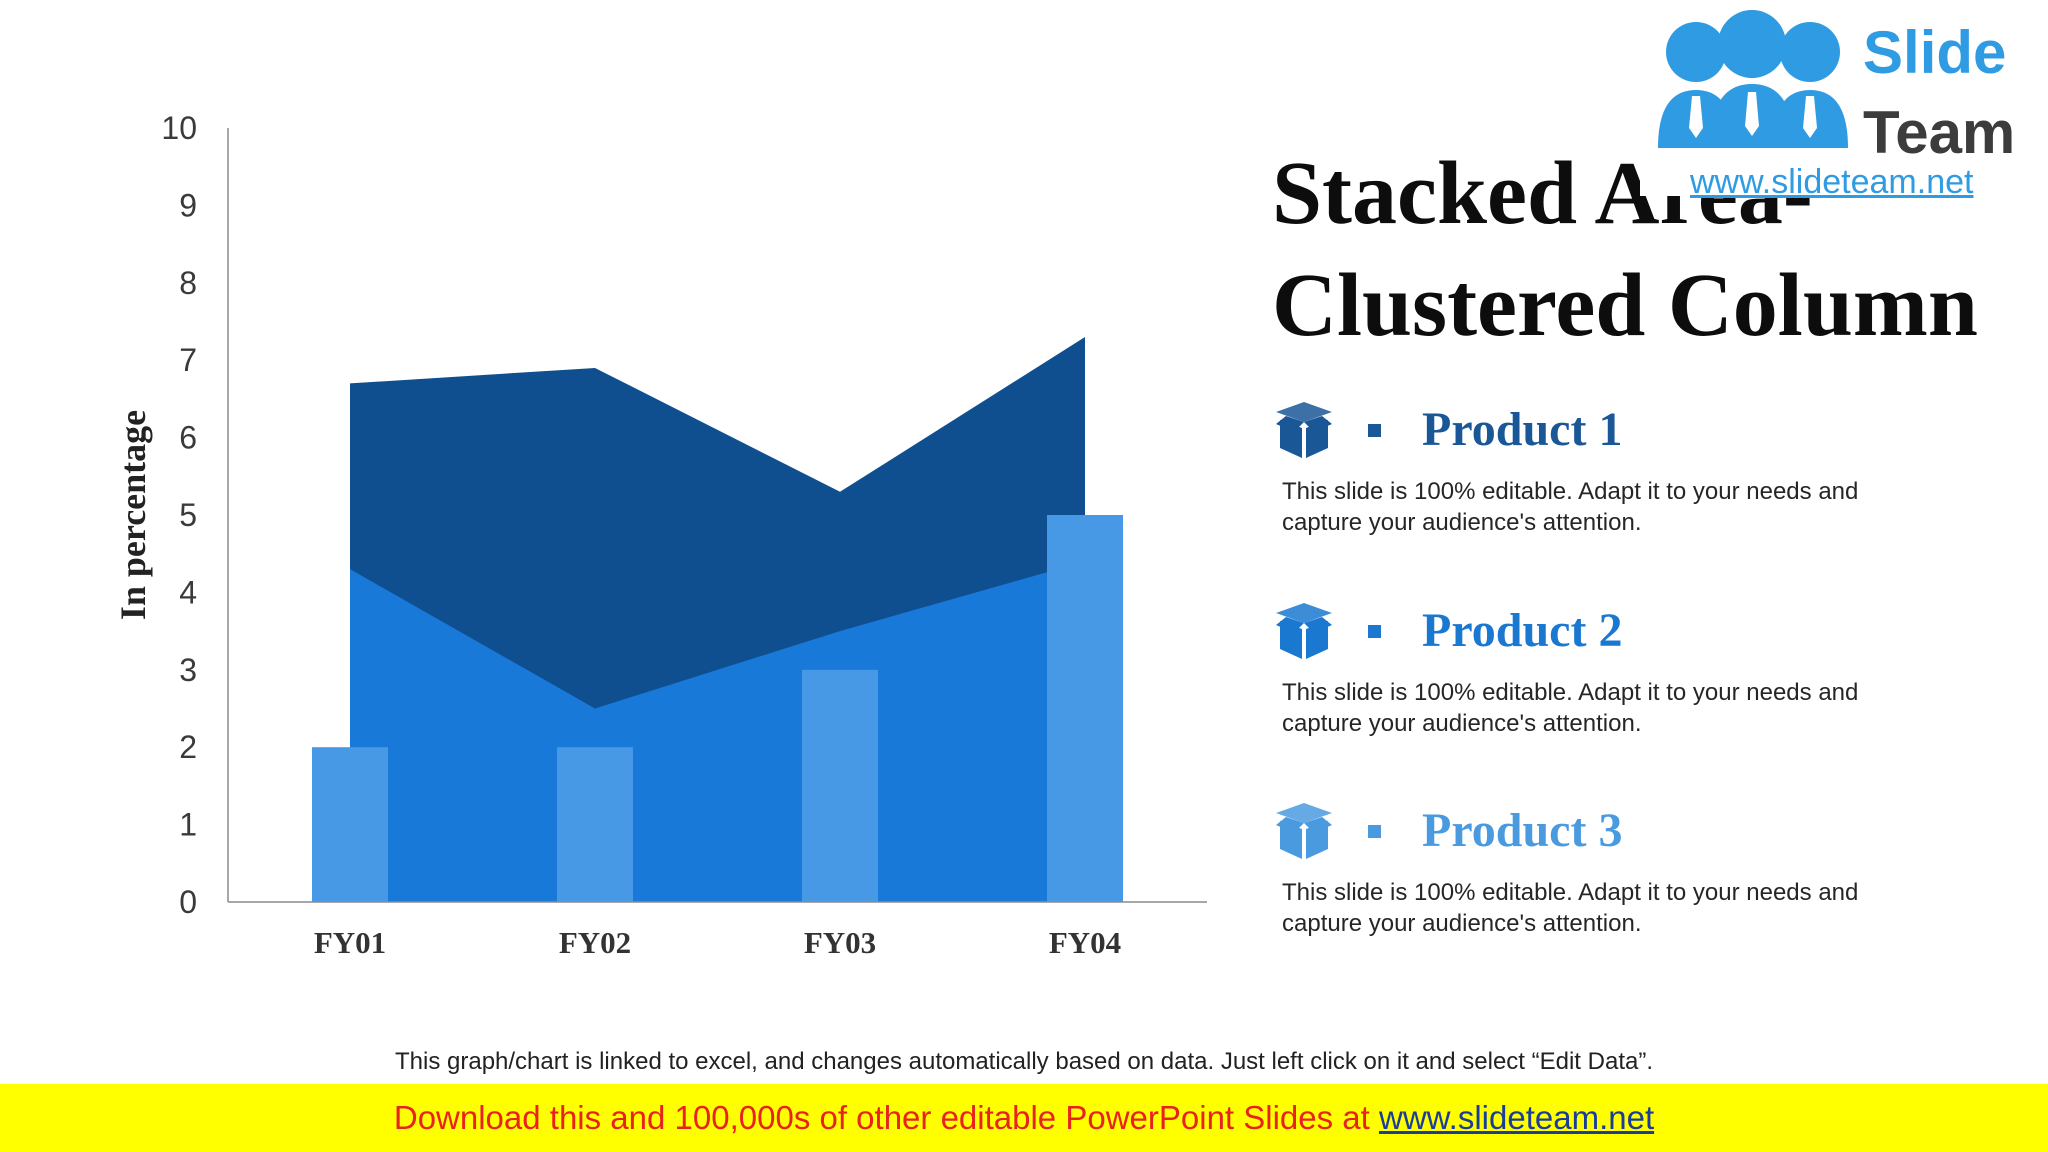 This screenshot has height=1152, width=2048. I want to click on slideteam-logo: Slide Team www.slideteam.net, so click(1838, 100).